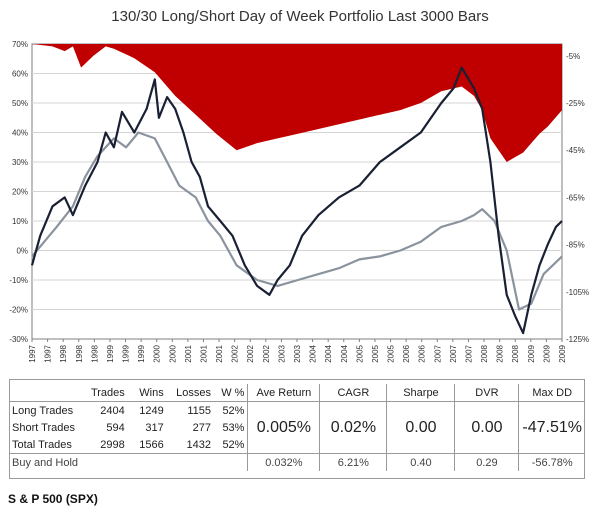 The height and width of the screenshot is (522, 600). What do you see at coordinates (353, 393) in the screenshot?
I see `header-cagr: CAGR` at bounding box center [353, 393].